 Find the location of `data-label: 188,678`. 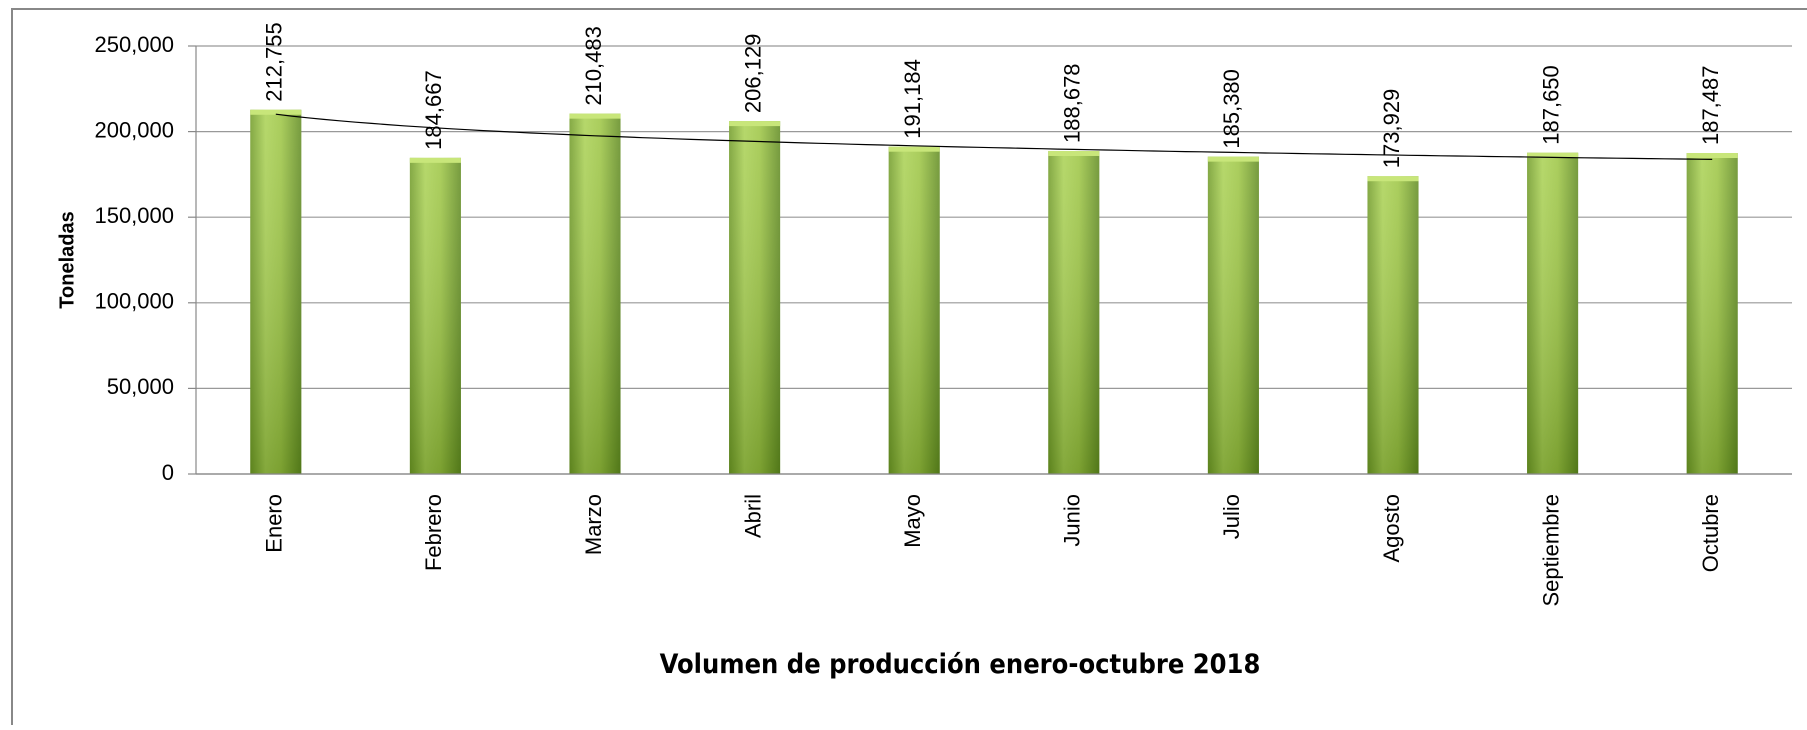

data-label: 188,678 is located at coordinates (1072, 103).